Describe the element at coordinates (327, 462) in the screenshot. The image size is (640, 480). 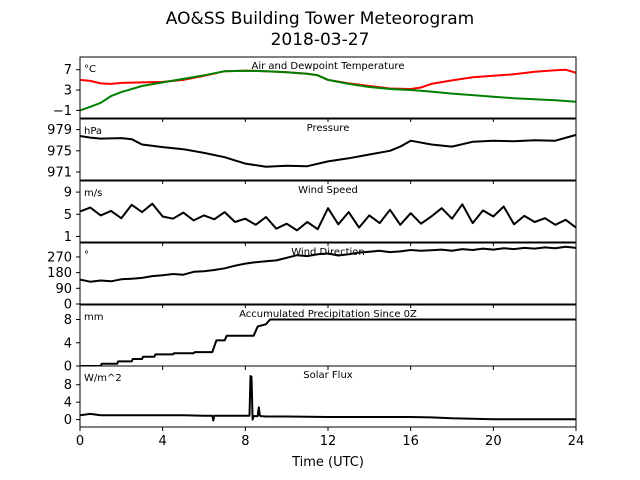
I see `x-axis-label: Time (UTC)` at that location.